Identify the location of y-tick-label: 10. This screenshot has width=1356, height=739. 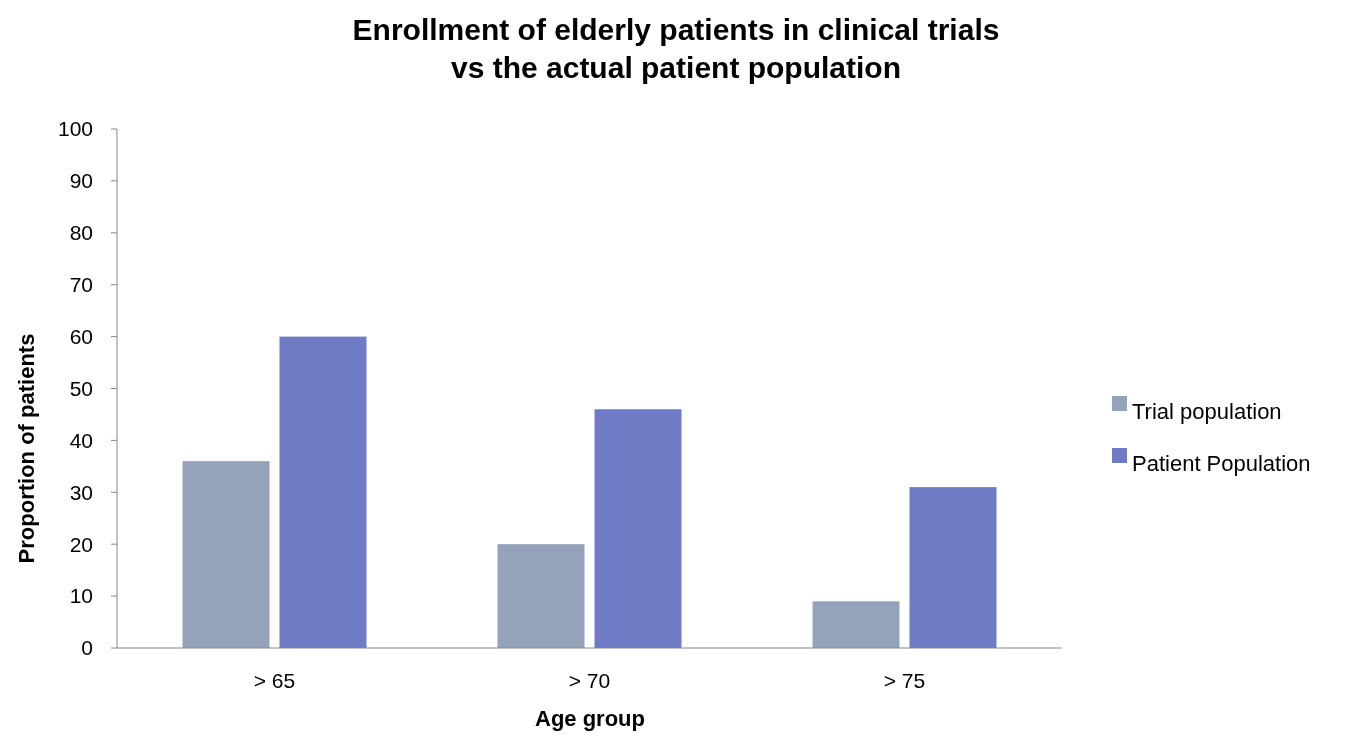
(81, 596).